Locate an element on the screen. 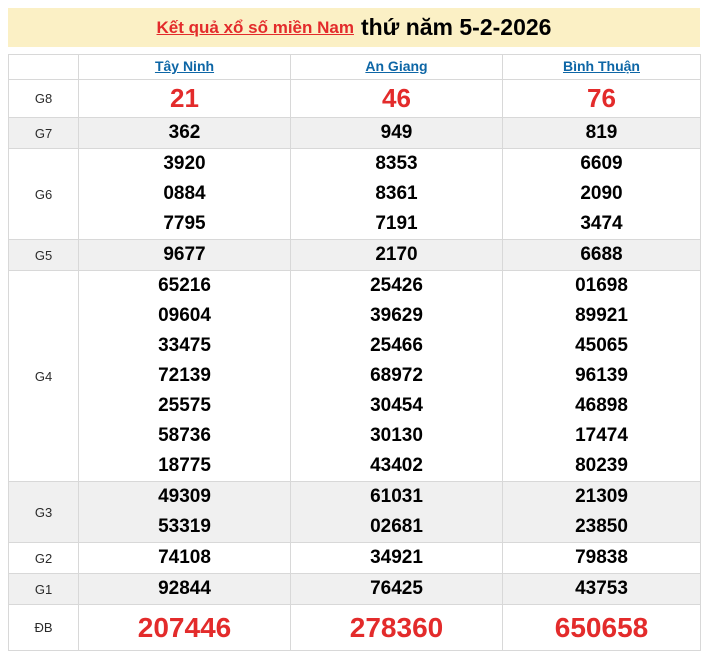  result-cell: 6688 is located at coordinates (601, 255).